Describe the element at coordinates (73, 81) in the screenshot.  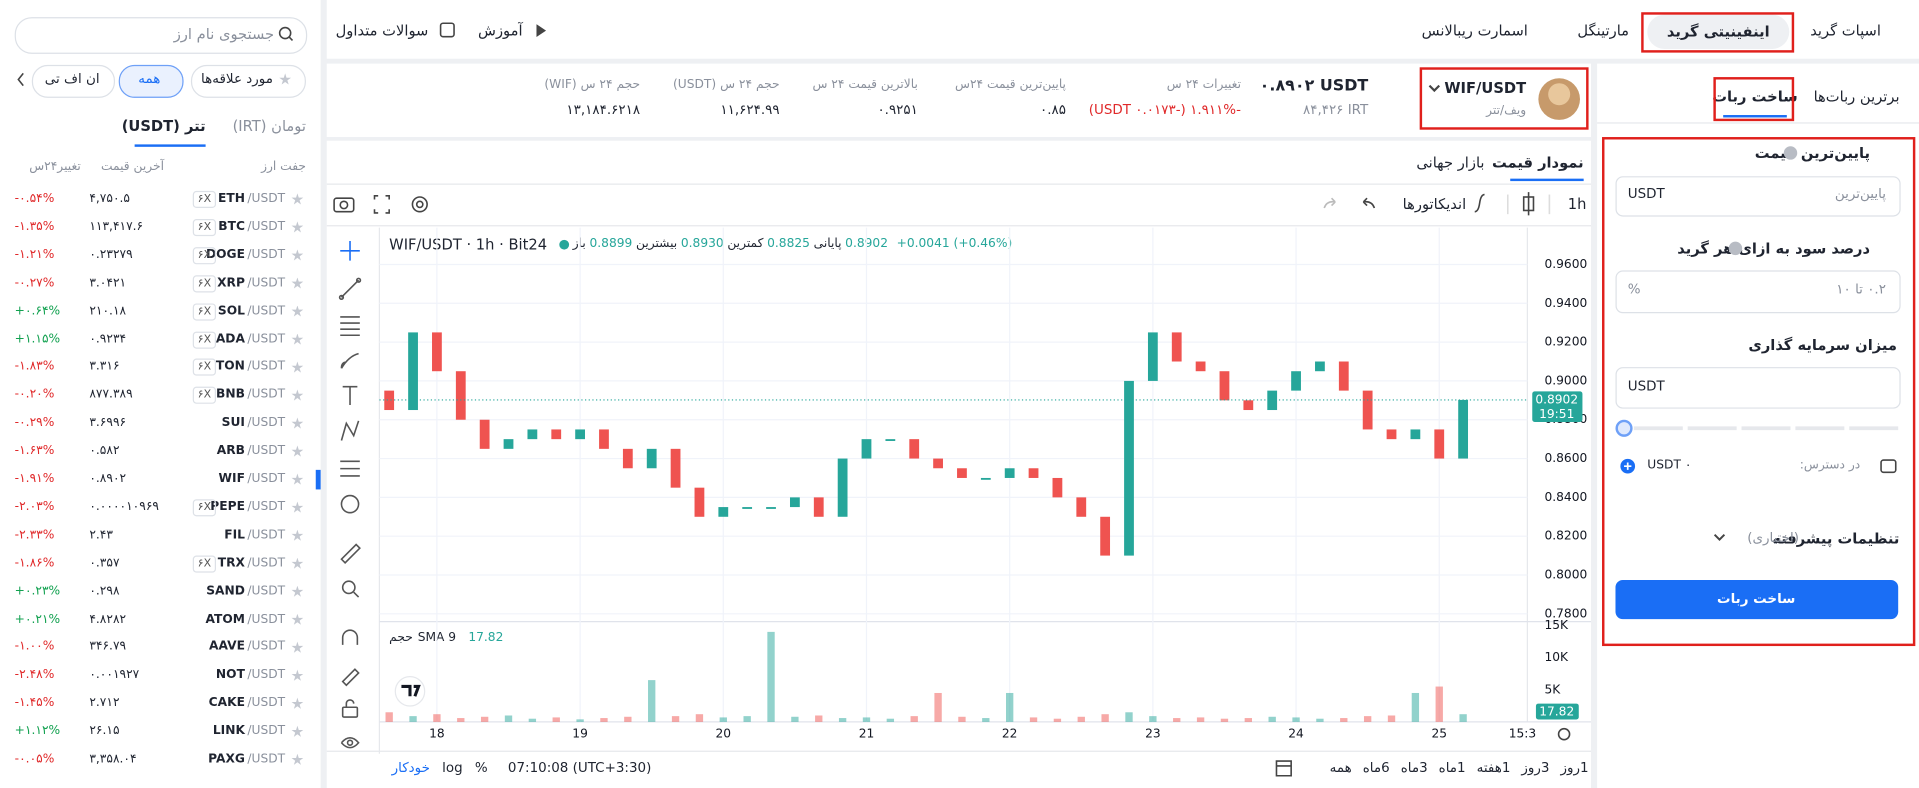
I see `filter-chip` at that location.